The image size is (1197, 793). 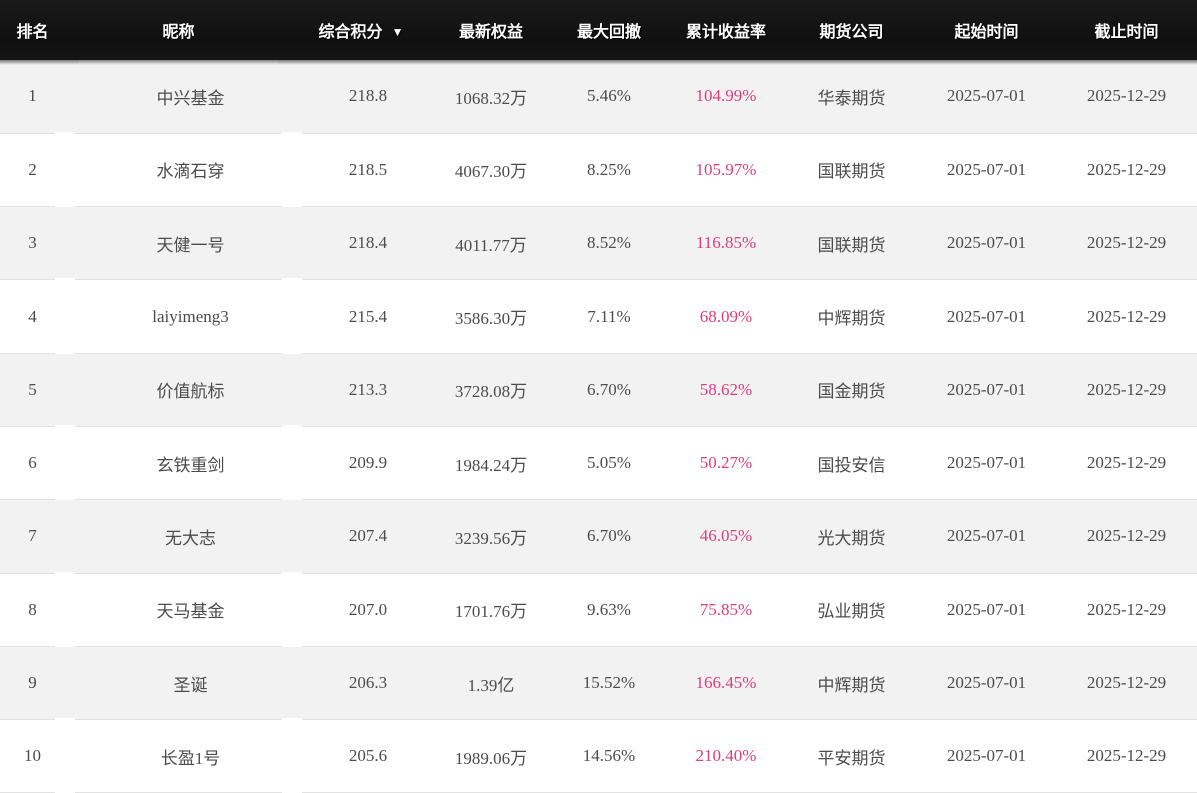 I want to click on rank-cell: 10, so click(x=37, y=756).